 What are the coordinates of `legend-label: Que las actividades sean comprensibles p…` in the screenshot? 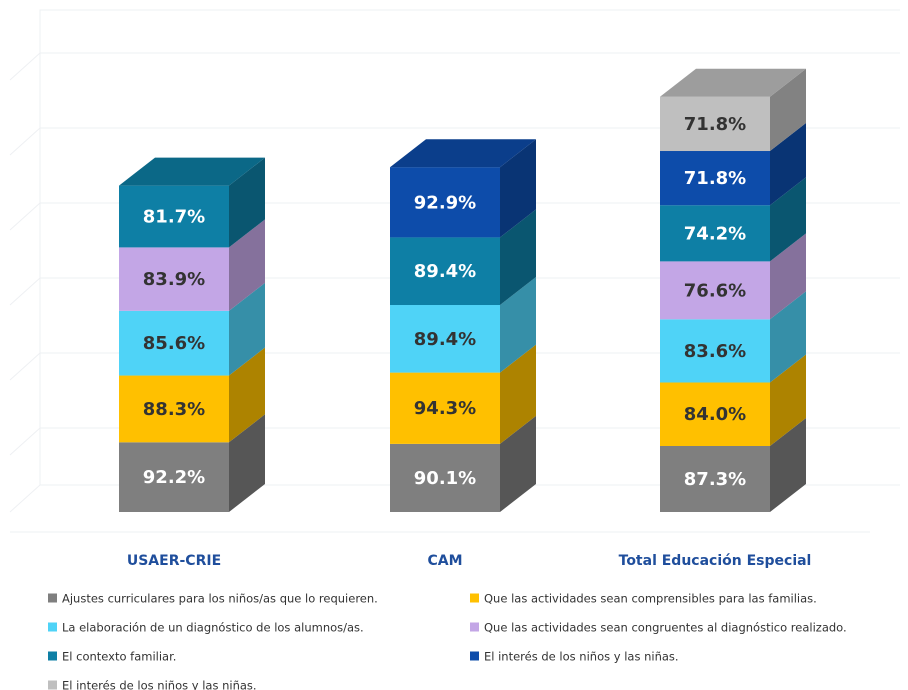 It's located at (650, 599).